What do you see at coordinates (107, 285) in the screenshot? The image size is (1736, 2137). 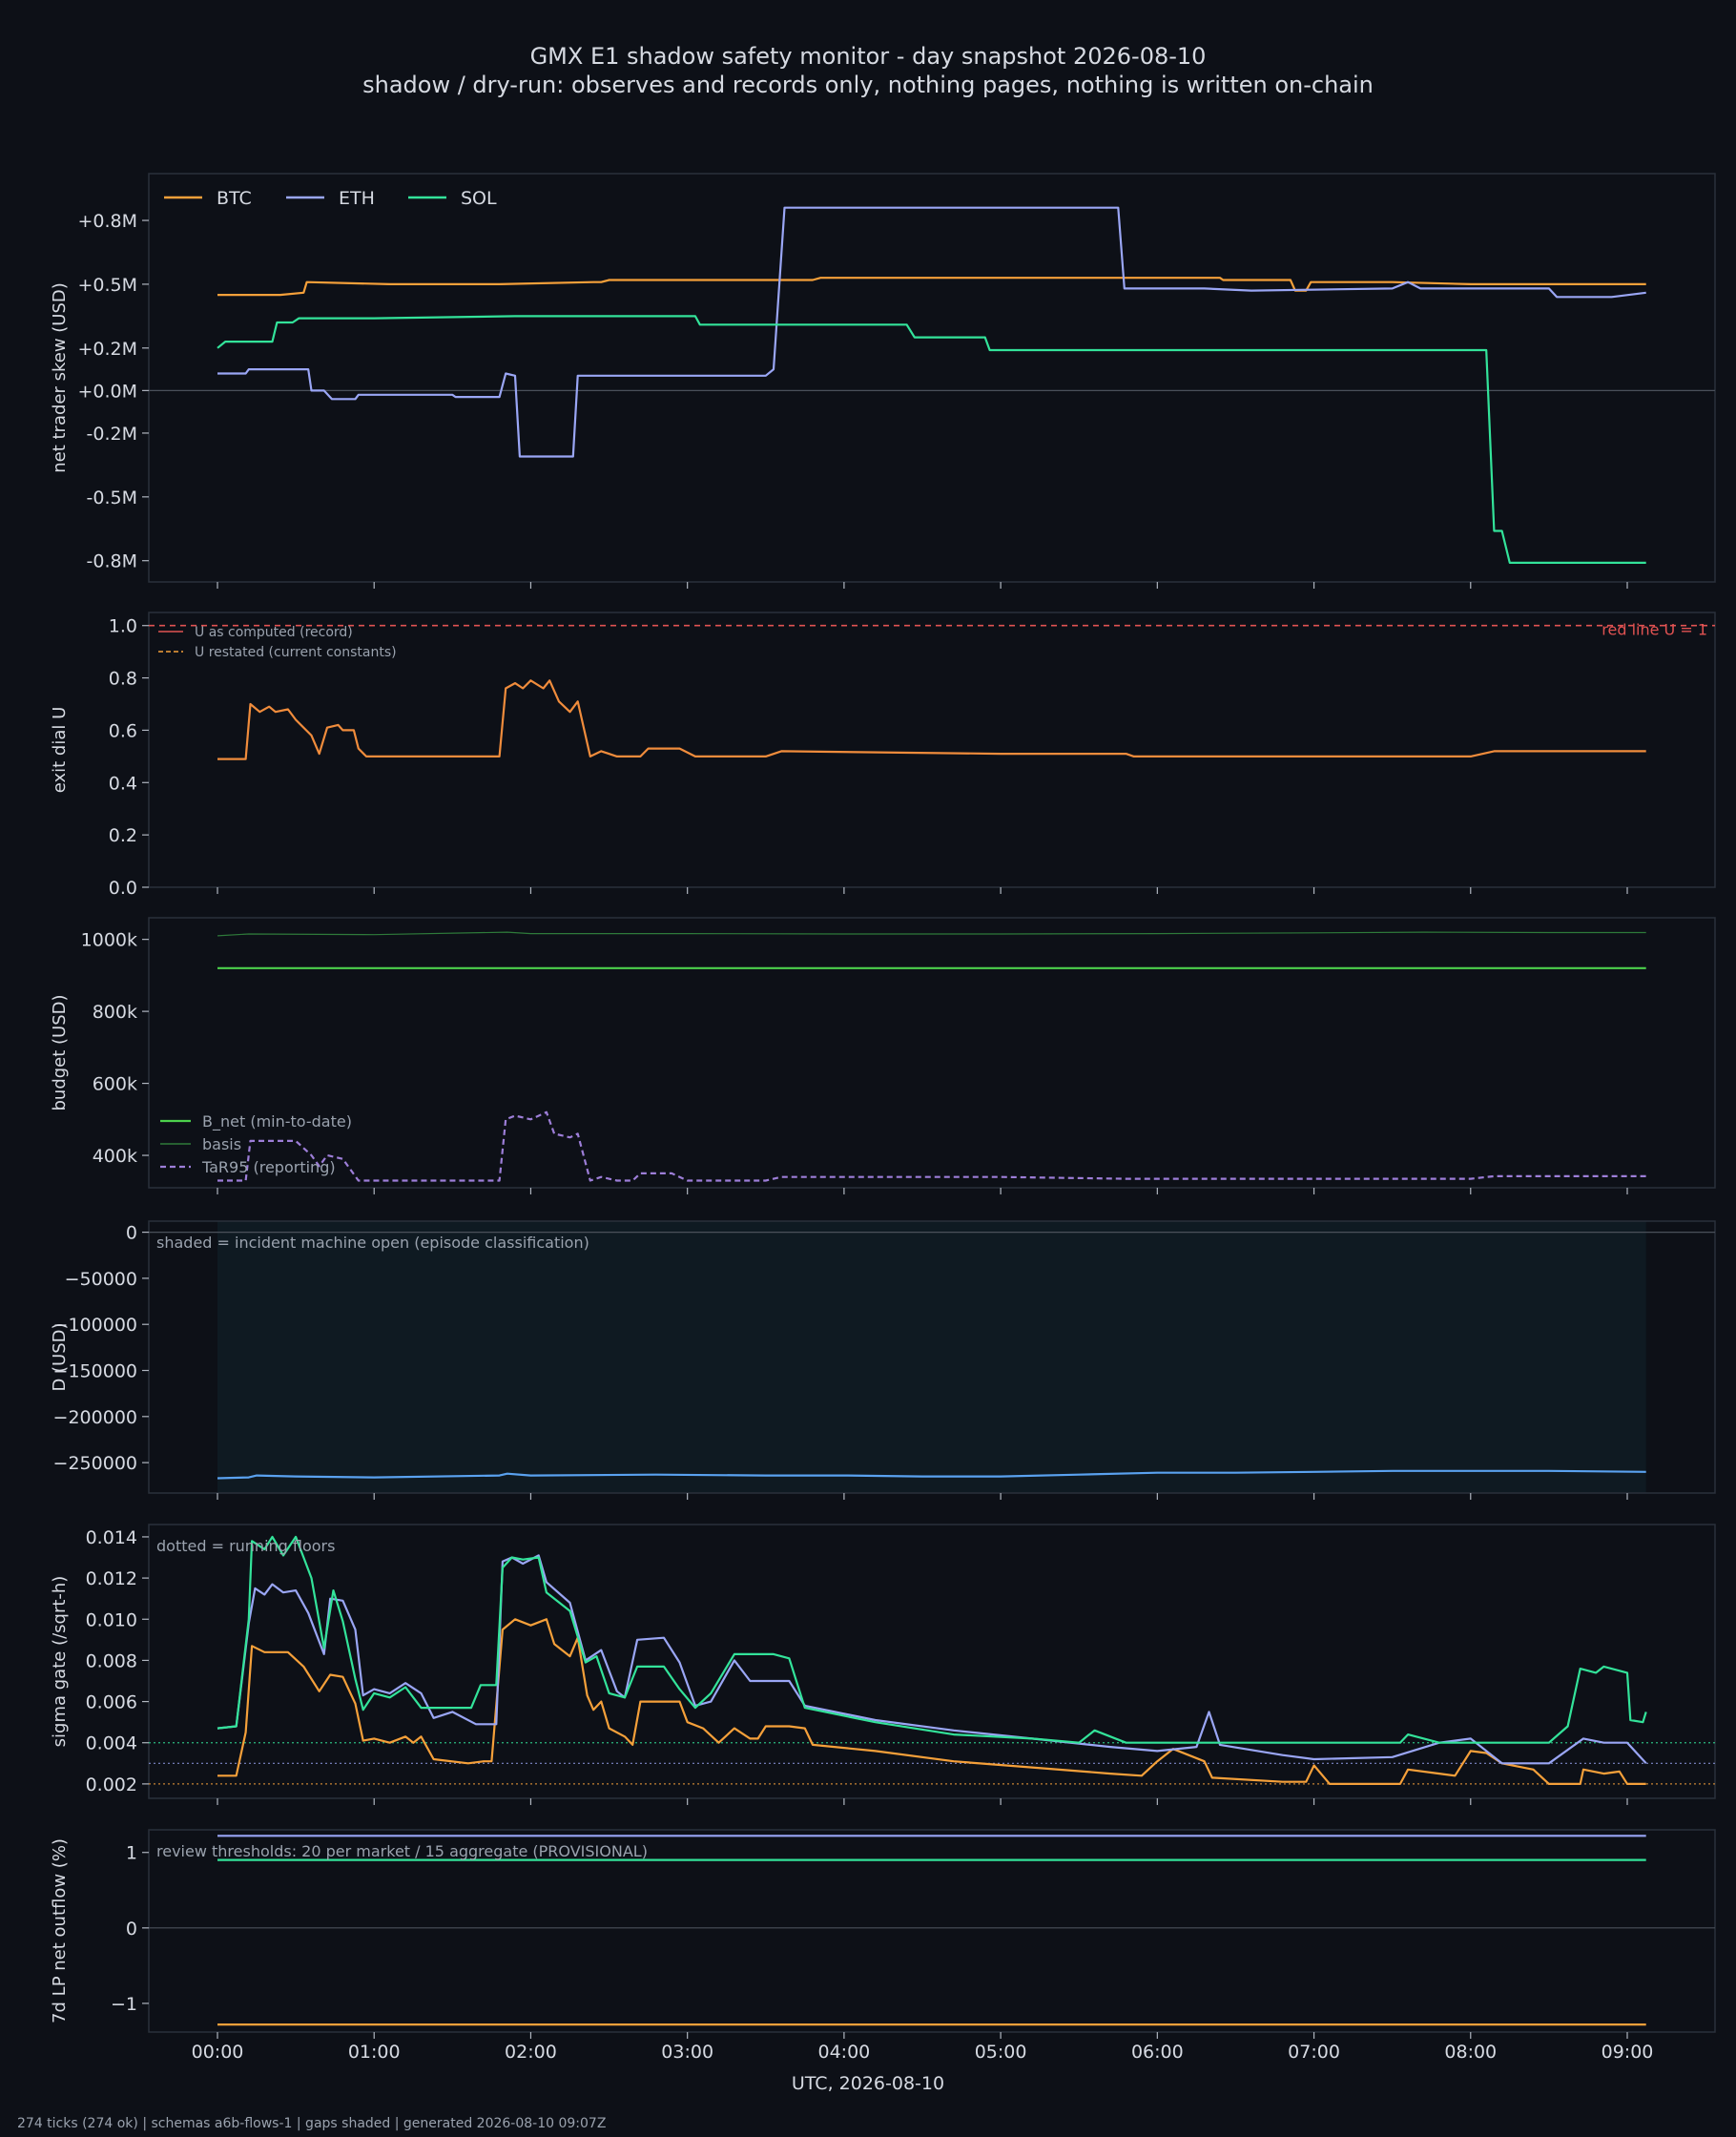 I see `y-tick-label: +0.5M` at bounding box center [107, 285].